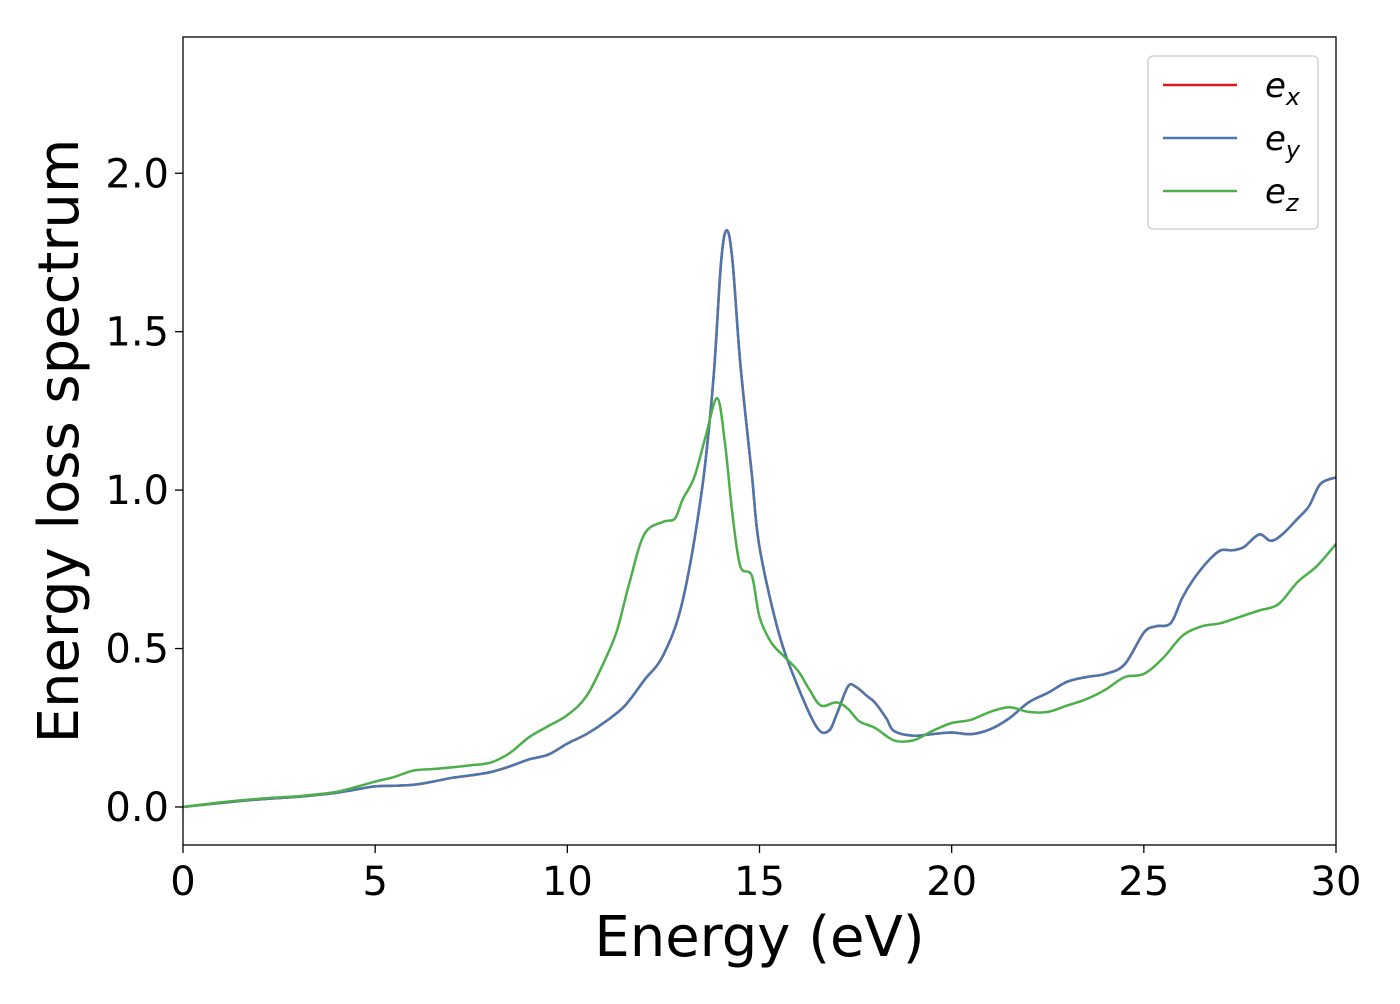  Describe the element at coordinates (59, 441) in the screenshot. I see `y-axis-title: Energy loss spectrum` at that location.